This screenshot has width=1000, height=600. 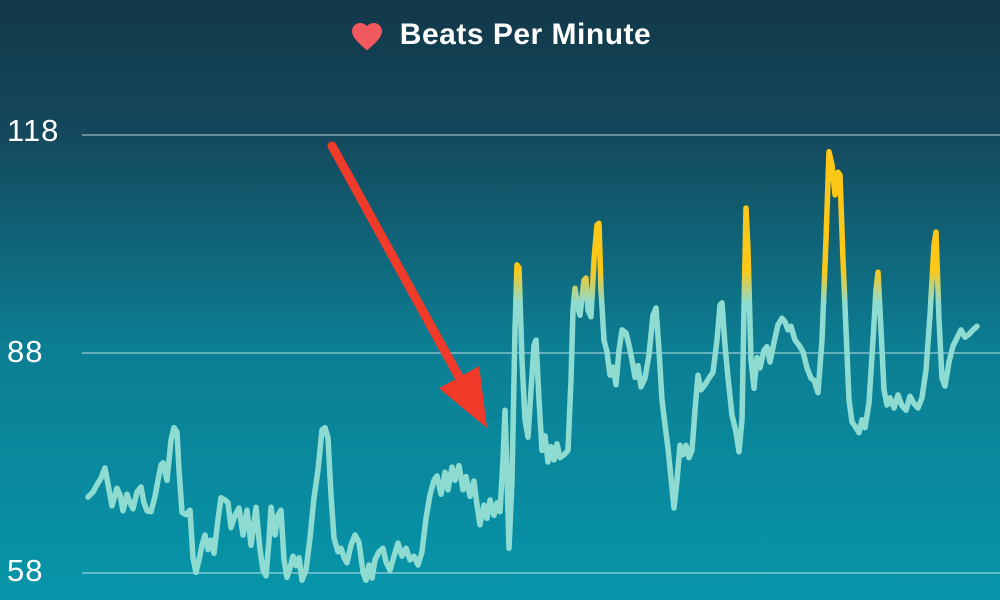 What do you see at coordinates (525, 34) in the screenshot?
I see `page-title: Beats Per Minute` at bounding box center [525, 34].